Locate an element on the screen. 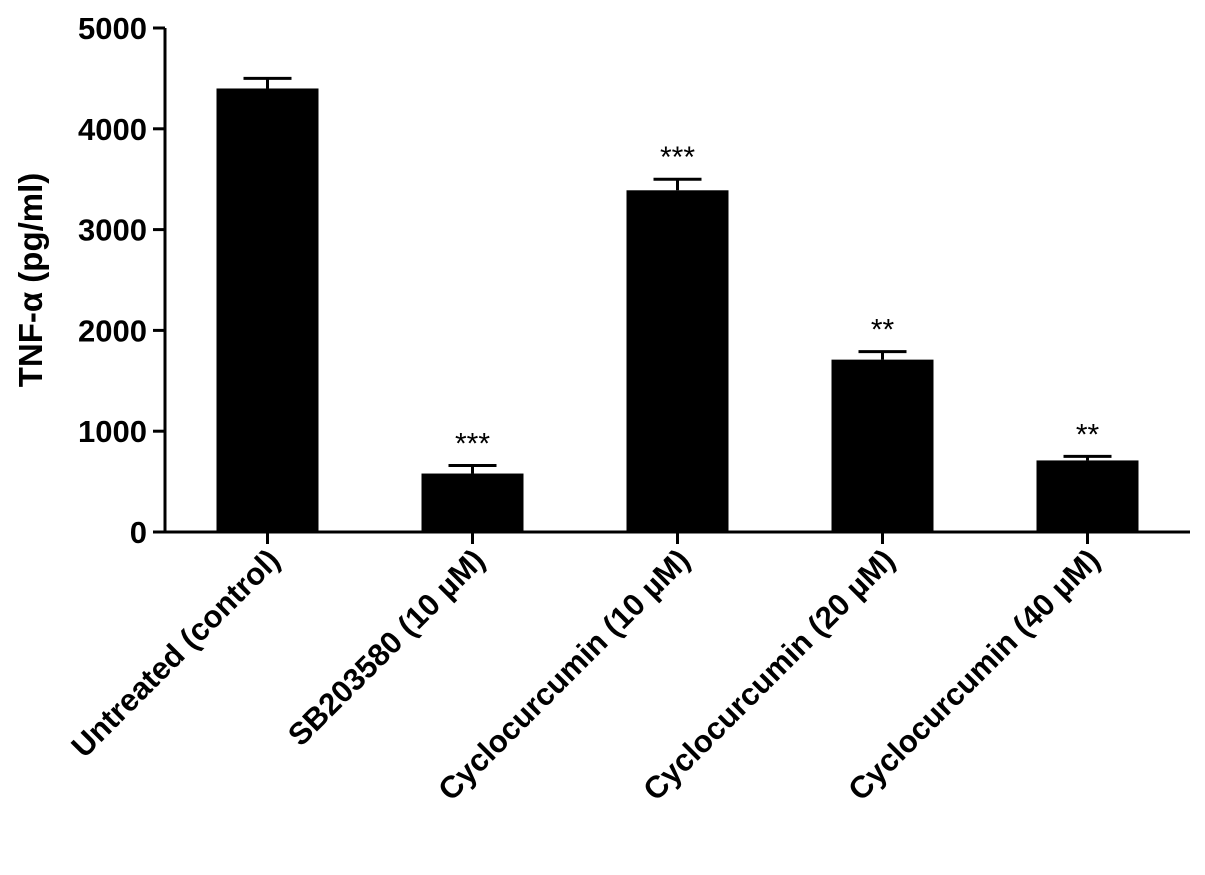  y-tick-label: 5000 is located at coordinates (112, 28).